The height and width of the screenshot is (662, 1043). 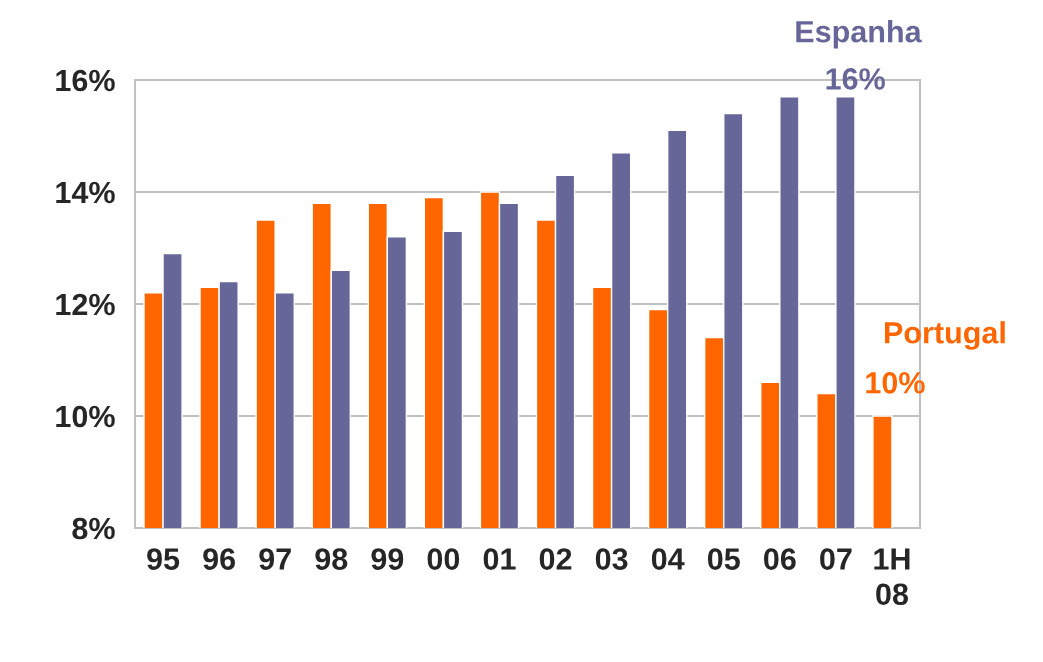 I want to click on x-tick-label: 02, so click(x=555, y=559).